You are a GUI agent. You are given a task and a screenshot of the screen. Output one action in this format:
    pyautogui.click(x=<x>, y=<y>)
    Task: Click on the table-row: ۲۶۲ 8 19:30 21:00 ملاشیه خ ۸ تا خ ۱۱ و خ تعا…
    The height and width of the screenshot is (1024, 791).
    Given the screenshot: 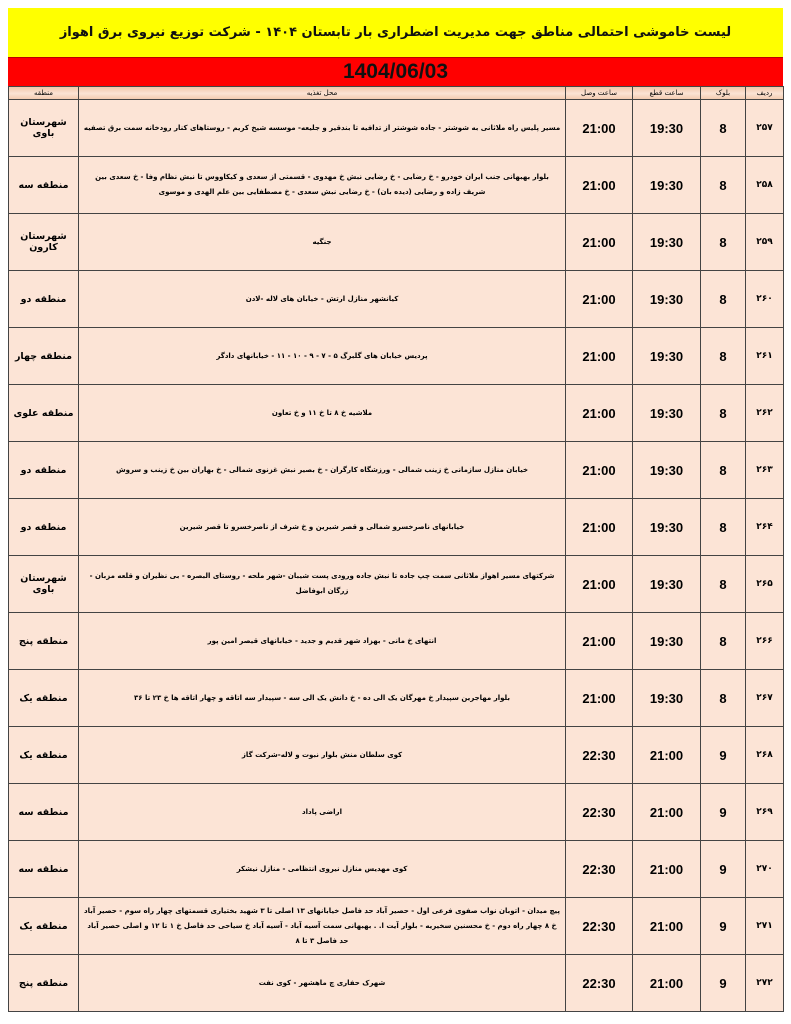 What is the action you would take?
    pyautogui.click(x=396, y=413)
    